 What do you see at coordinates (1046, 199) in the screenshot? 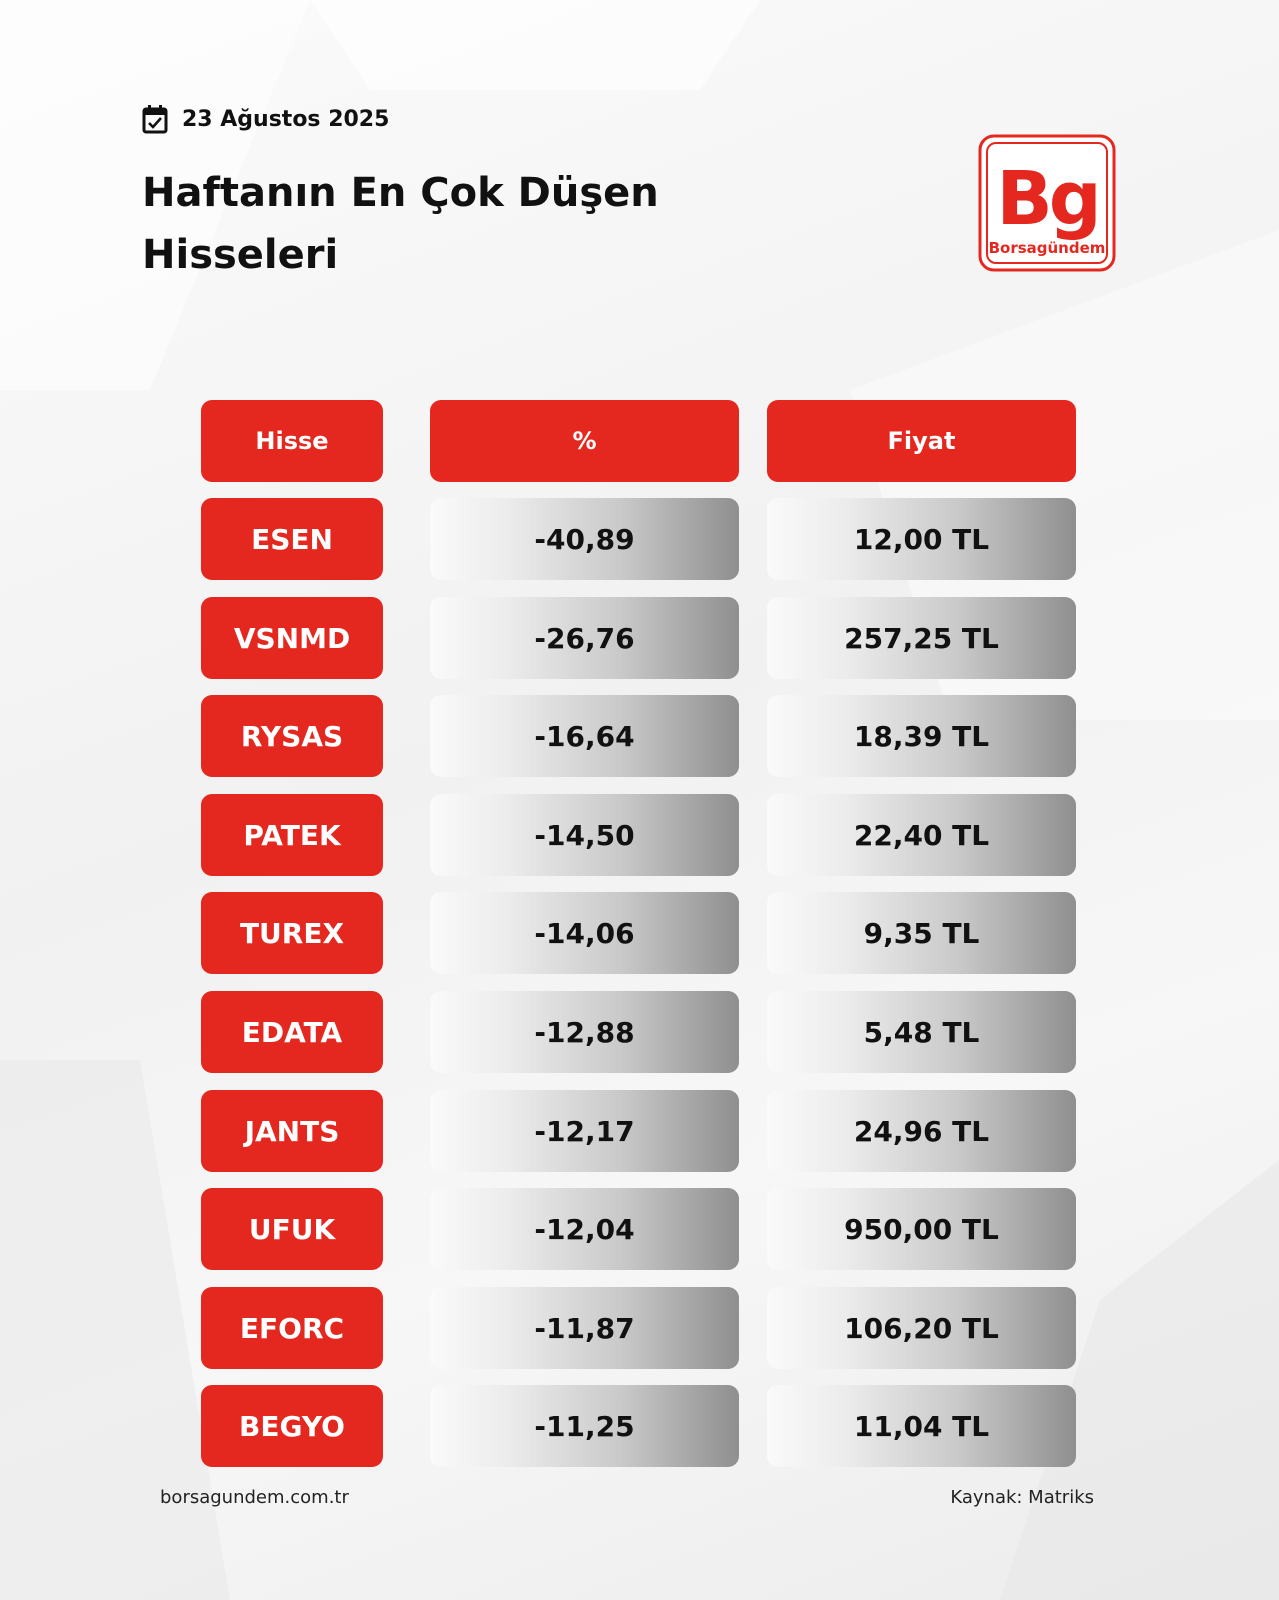
I see `svg-text: Bg` at bounding box center [1046, 199].